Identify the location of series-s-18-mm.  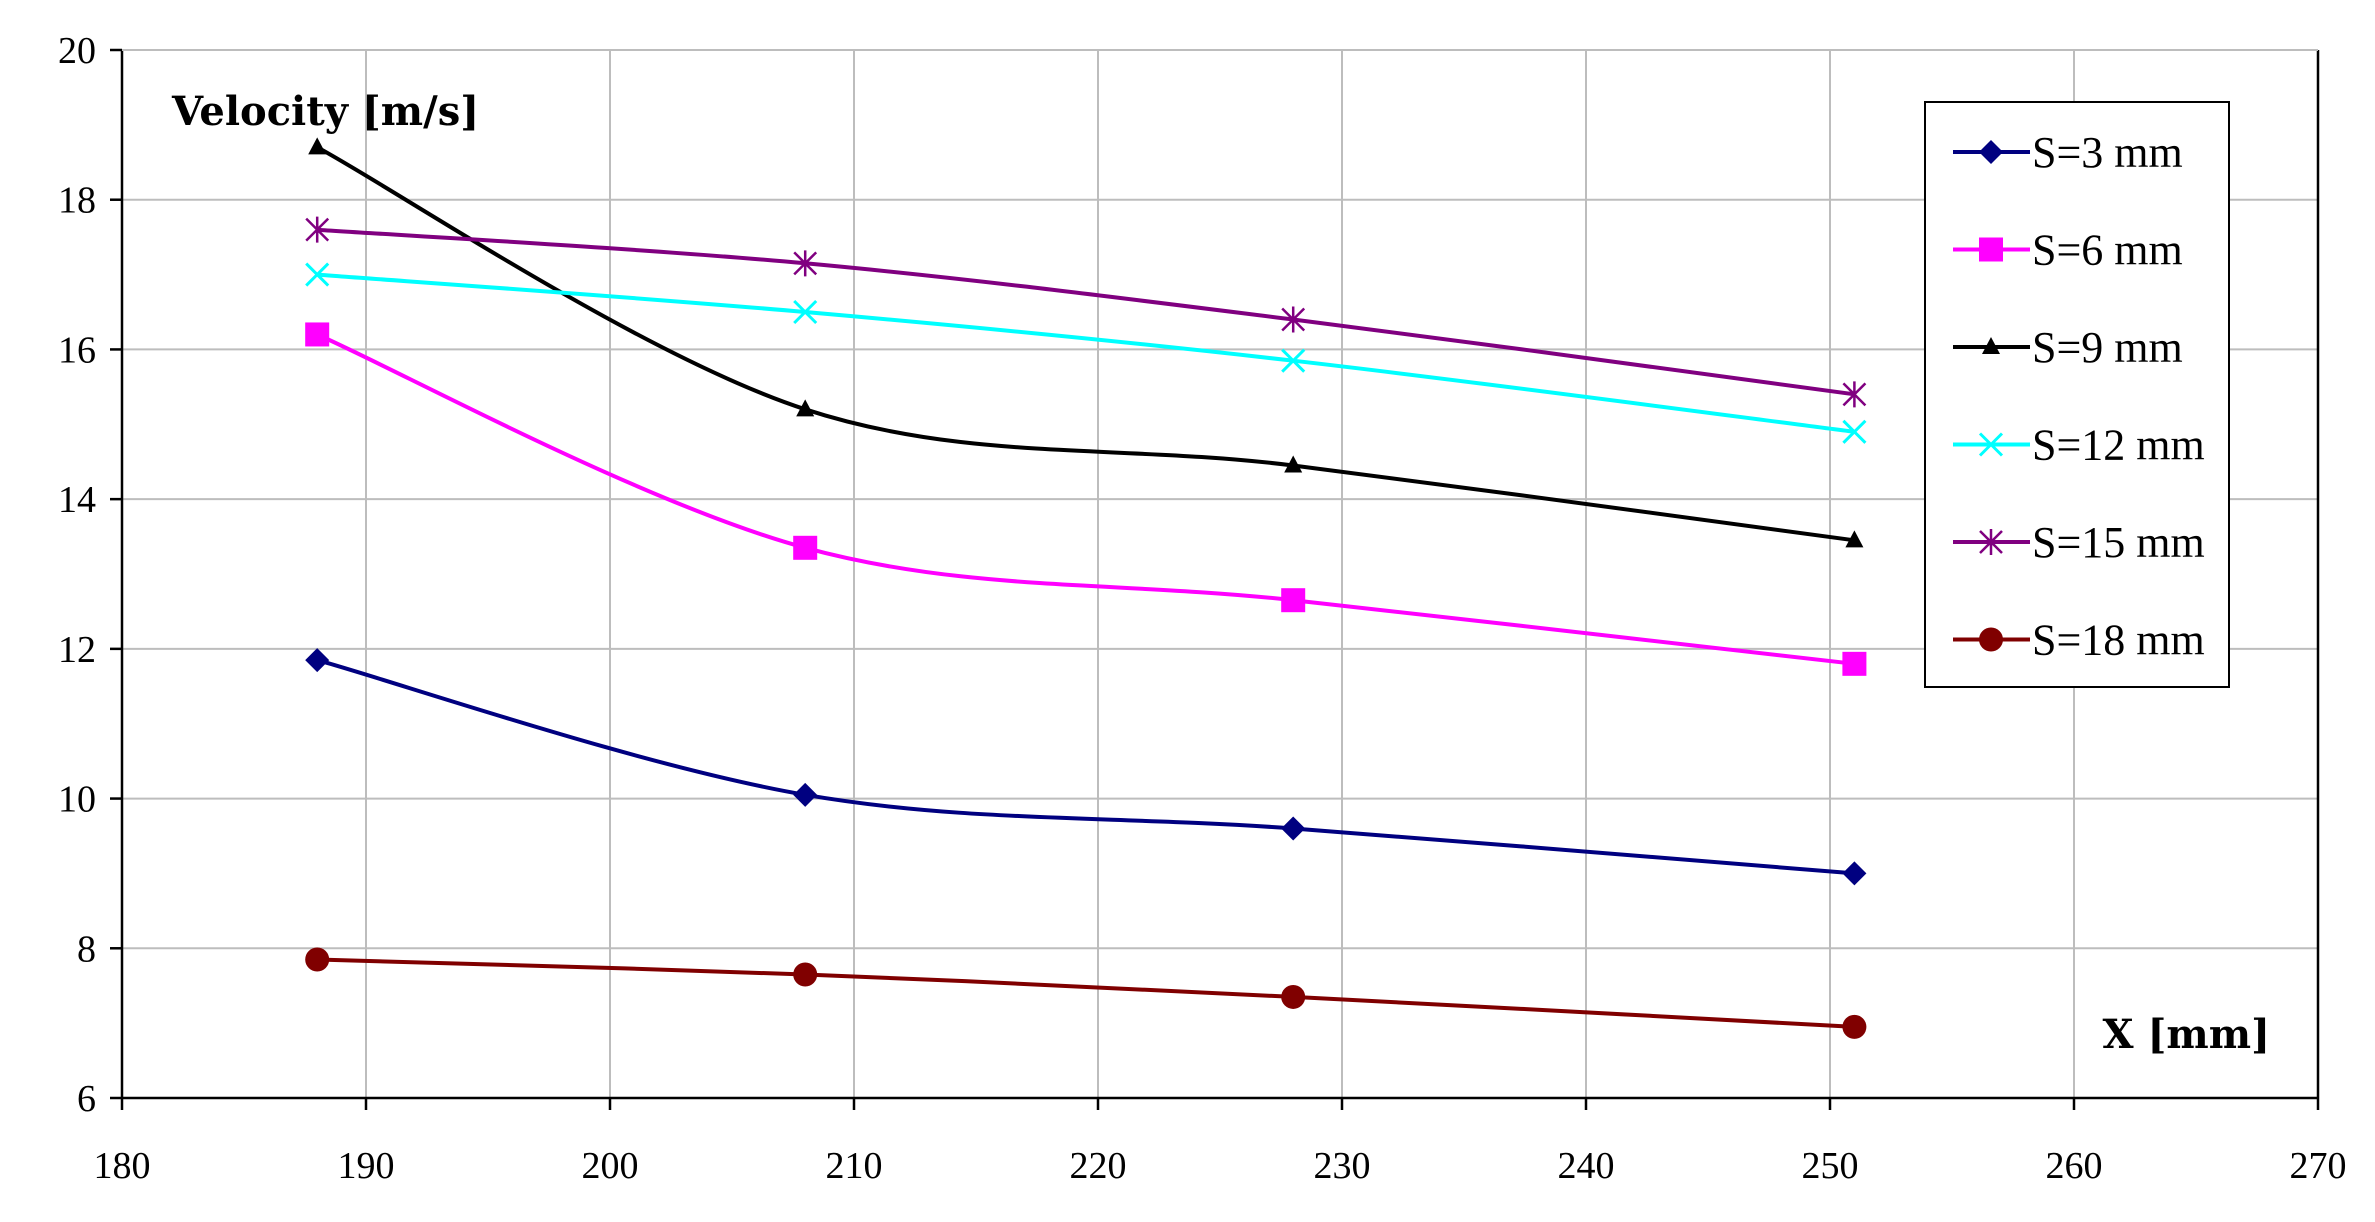
(1086, 993).